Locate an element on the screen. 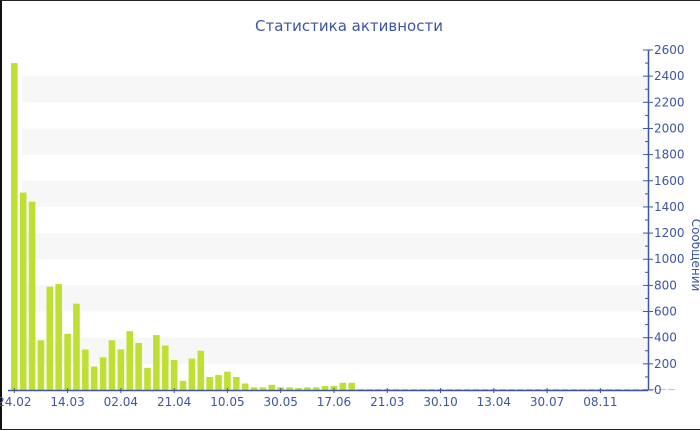 The image size is (700, 430). y-tick-label: 1600 is located at coordinates (669, 181).